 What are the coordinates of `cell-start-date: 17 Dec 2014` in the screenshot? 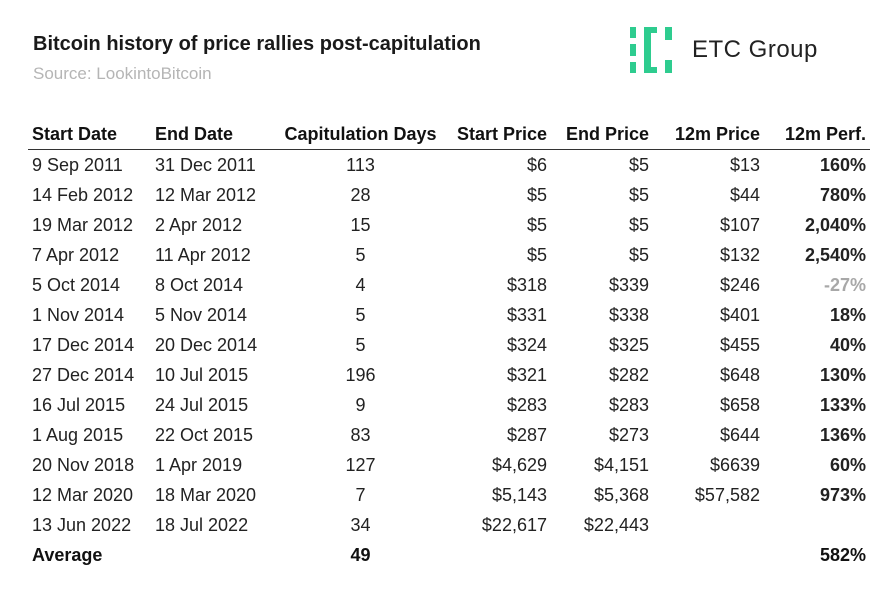 It's located at (83, 344).